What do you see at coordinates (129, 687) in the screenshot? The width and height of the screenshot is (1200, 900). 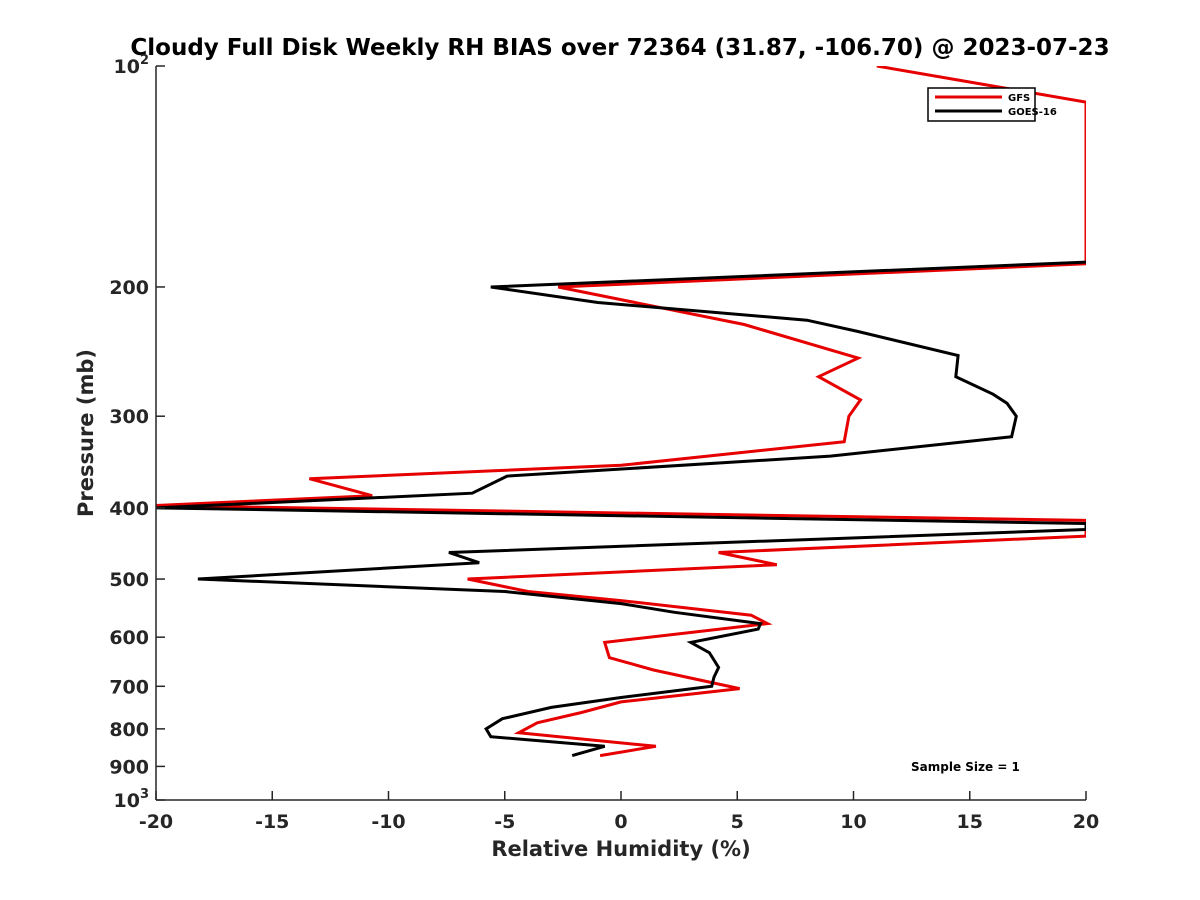 I see `y-tick-label: 700` at bounding box center [129, 687].